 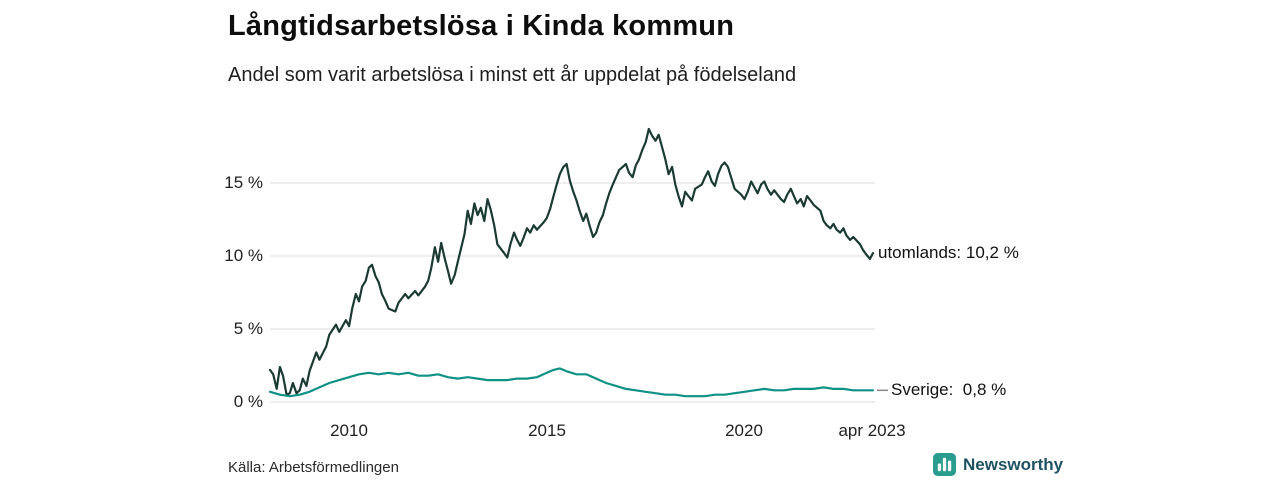 I want to click on x-tick-apr-2023: apr 2023, so click(x=872, y=430).